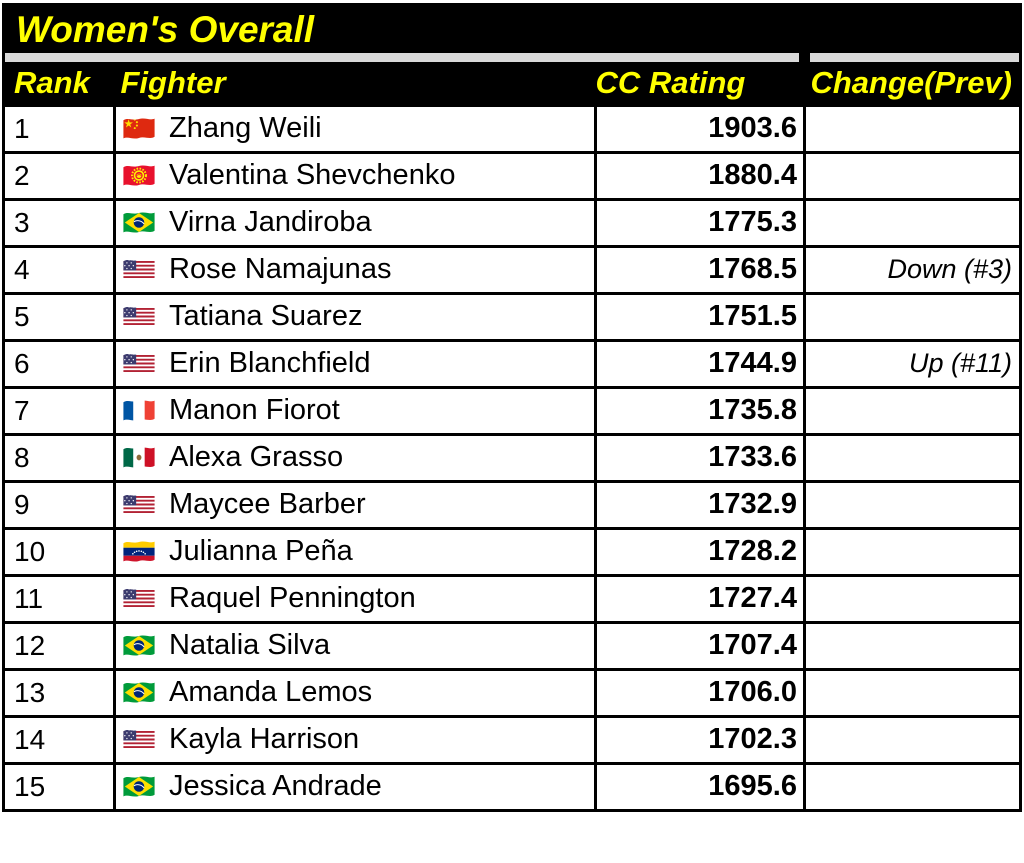  I want to click on cc-rating-cell: 1702.3, so click(700, 739).